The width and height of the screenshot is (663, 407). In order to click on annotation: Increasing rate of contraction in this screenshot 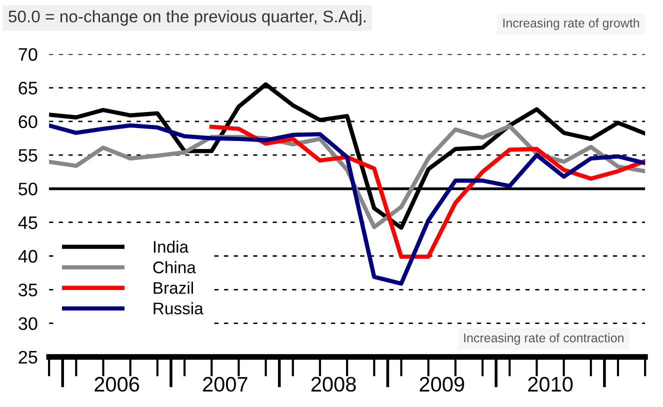, I will do `click(544, 339)`.